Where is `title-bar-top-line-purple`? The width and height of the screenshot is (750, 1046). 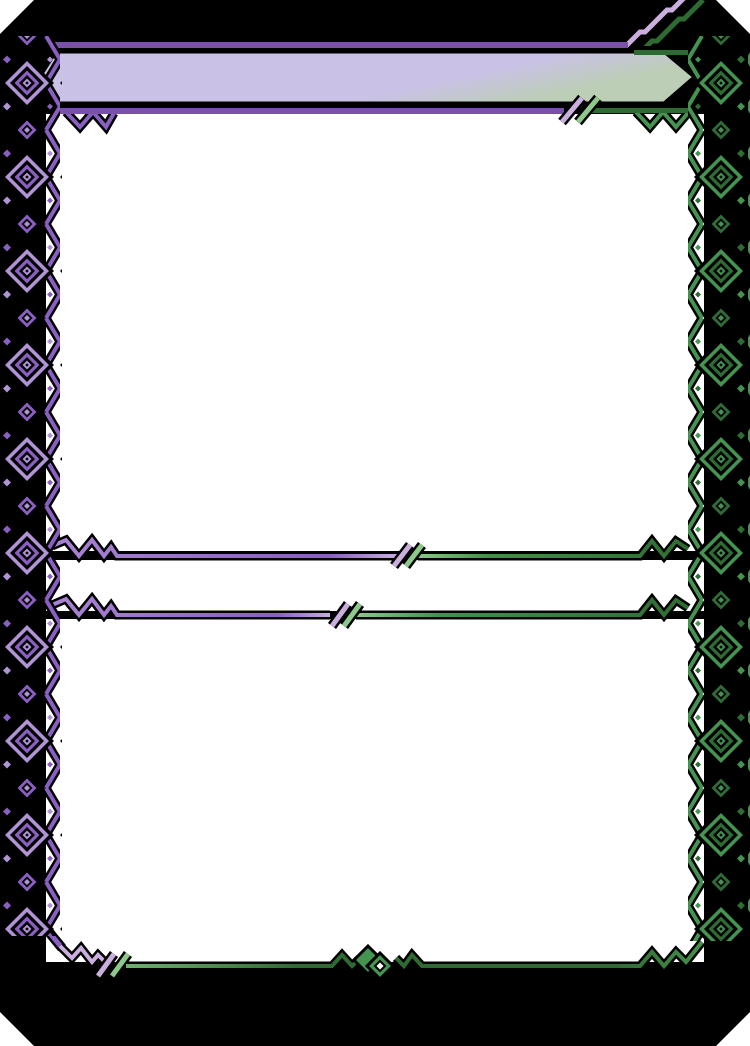 title-bar-top-line-purple is located at coordinates (341, 45).